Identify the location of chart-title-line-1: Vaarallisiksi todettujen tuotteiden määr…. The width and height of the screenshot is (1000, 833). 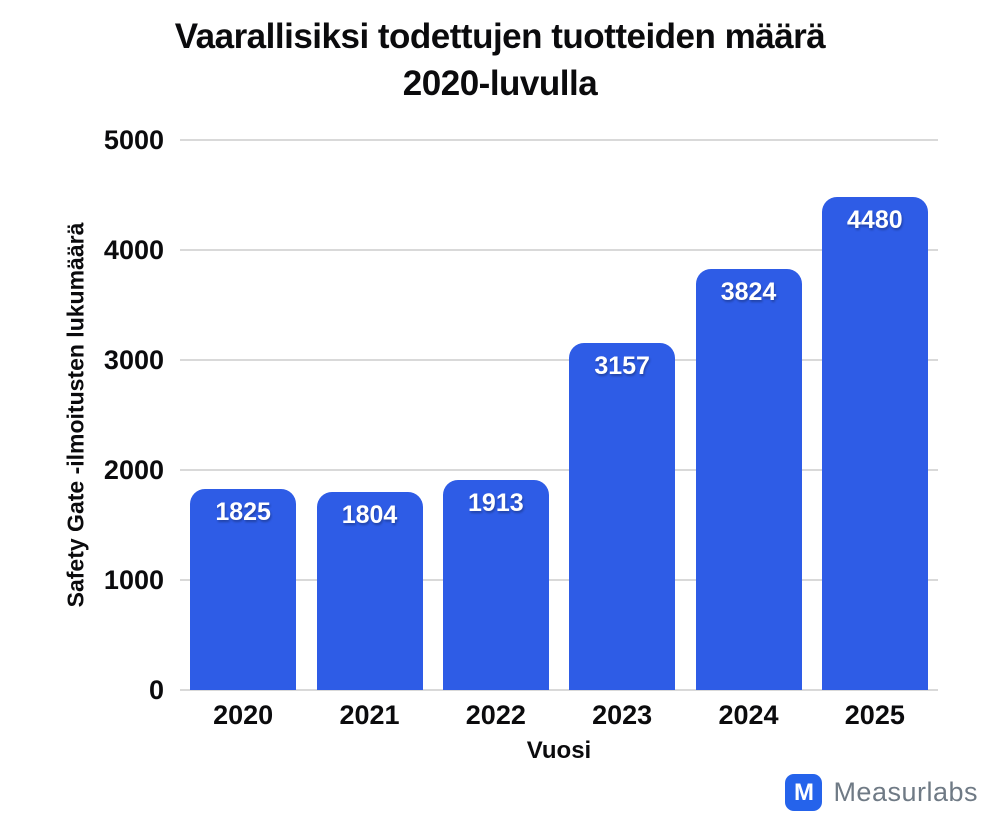
(500, 36).